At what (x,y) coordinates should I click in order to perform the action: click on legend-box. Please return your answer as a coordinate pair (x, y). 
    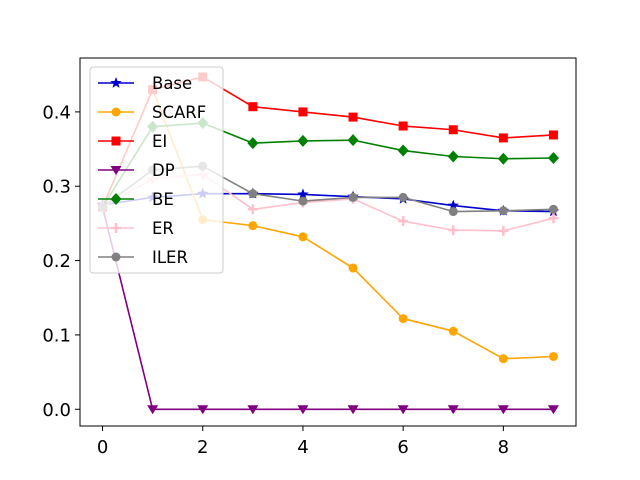
    Looking at the image, I should click on (156, 170).